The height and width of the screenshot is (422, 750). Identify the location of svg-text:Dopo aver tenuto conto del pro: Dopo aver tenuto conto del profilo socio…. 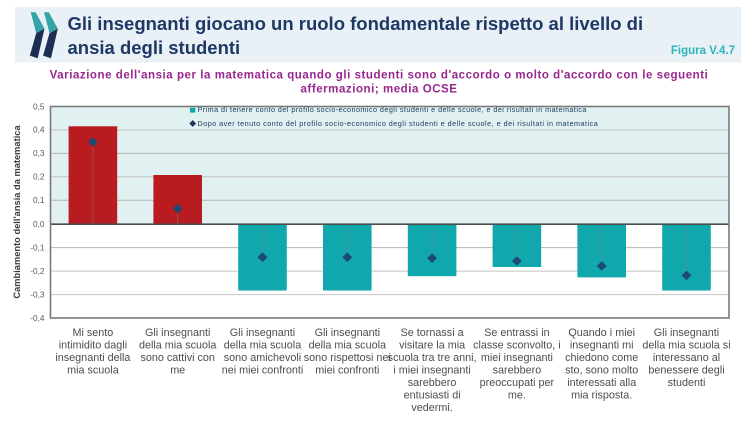
(398, 123).